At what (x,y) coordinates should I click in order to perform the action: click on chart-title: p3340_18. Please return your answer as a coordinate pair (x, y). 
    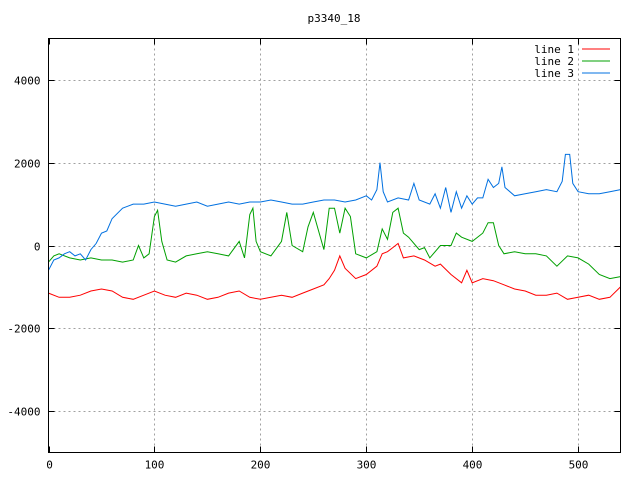
    Looking at the image, I should click on (334, 18).